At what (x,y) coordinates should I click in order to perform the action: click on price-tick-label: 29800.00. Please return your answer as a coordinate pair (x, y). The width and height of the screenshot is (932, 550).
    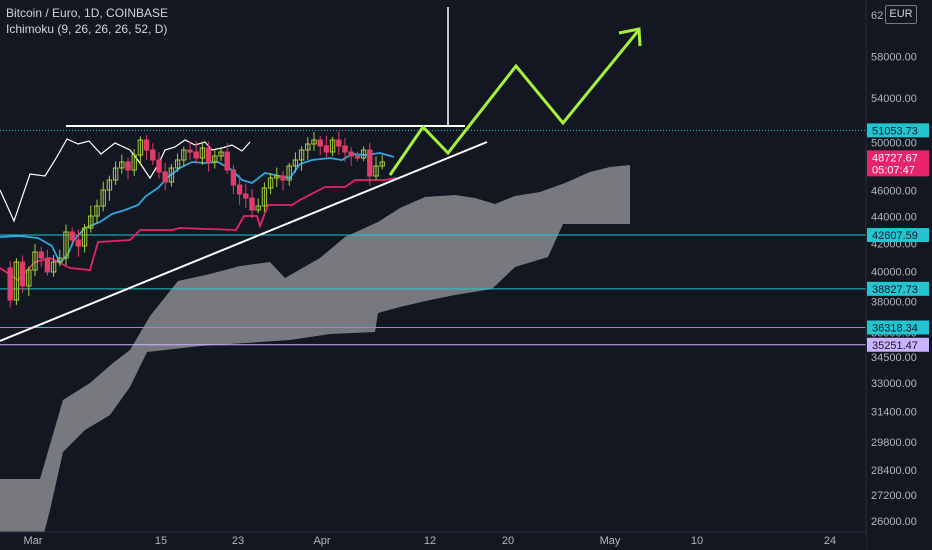
    Looking at the image, I should click on (894, 443).